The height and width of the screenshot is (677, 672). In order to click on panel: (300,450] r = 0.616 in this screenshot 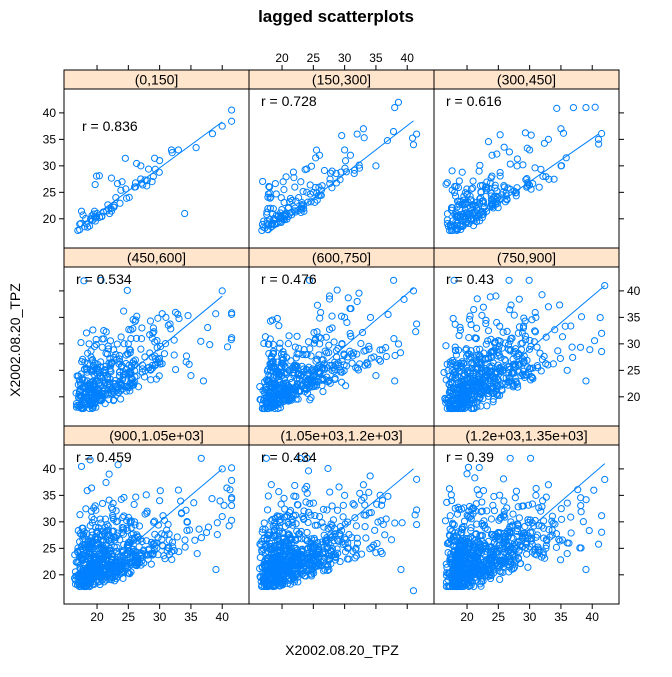, I will do `click(526, 159)`.